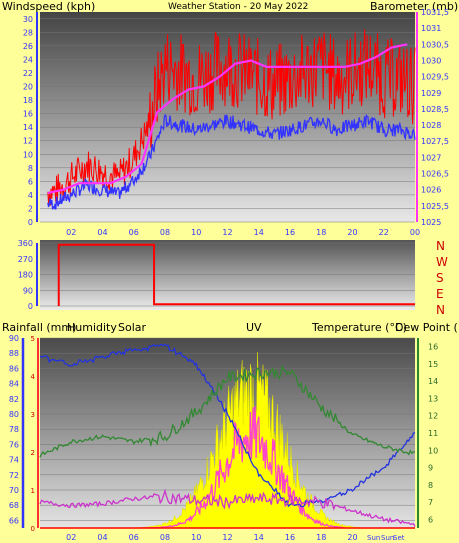  I want to click on temperature-axis: 6 7 8 9 10 11 12 13 14 15 16, so click(427, 433).